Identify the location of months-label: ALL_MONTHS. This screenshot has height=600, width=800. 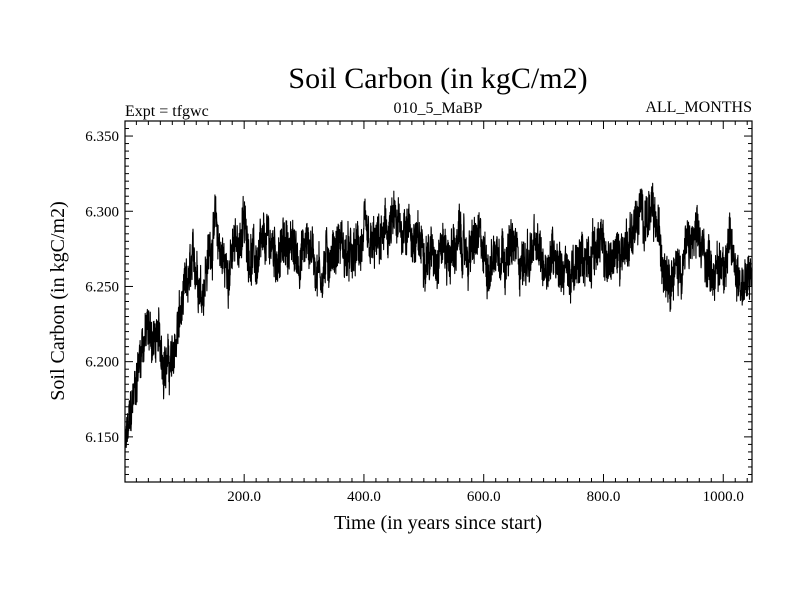
(698, 107).